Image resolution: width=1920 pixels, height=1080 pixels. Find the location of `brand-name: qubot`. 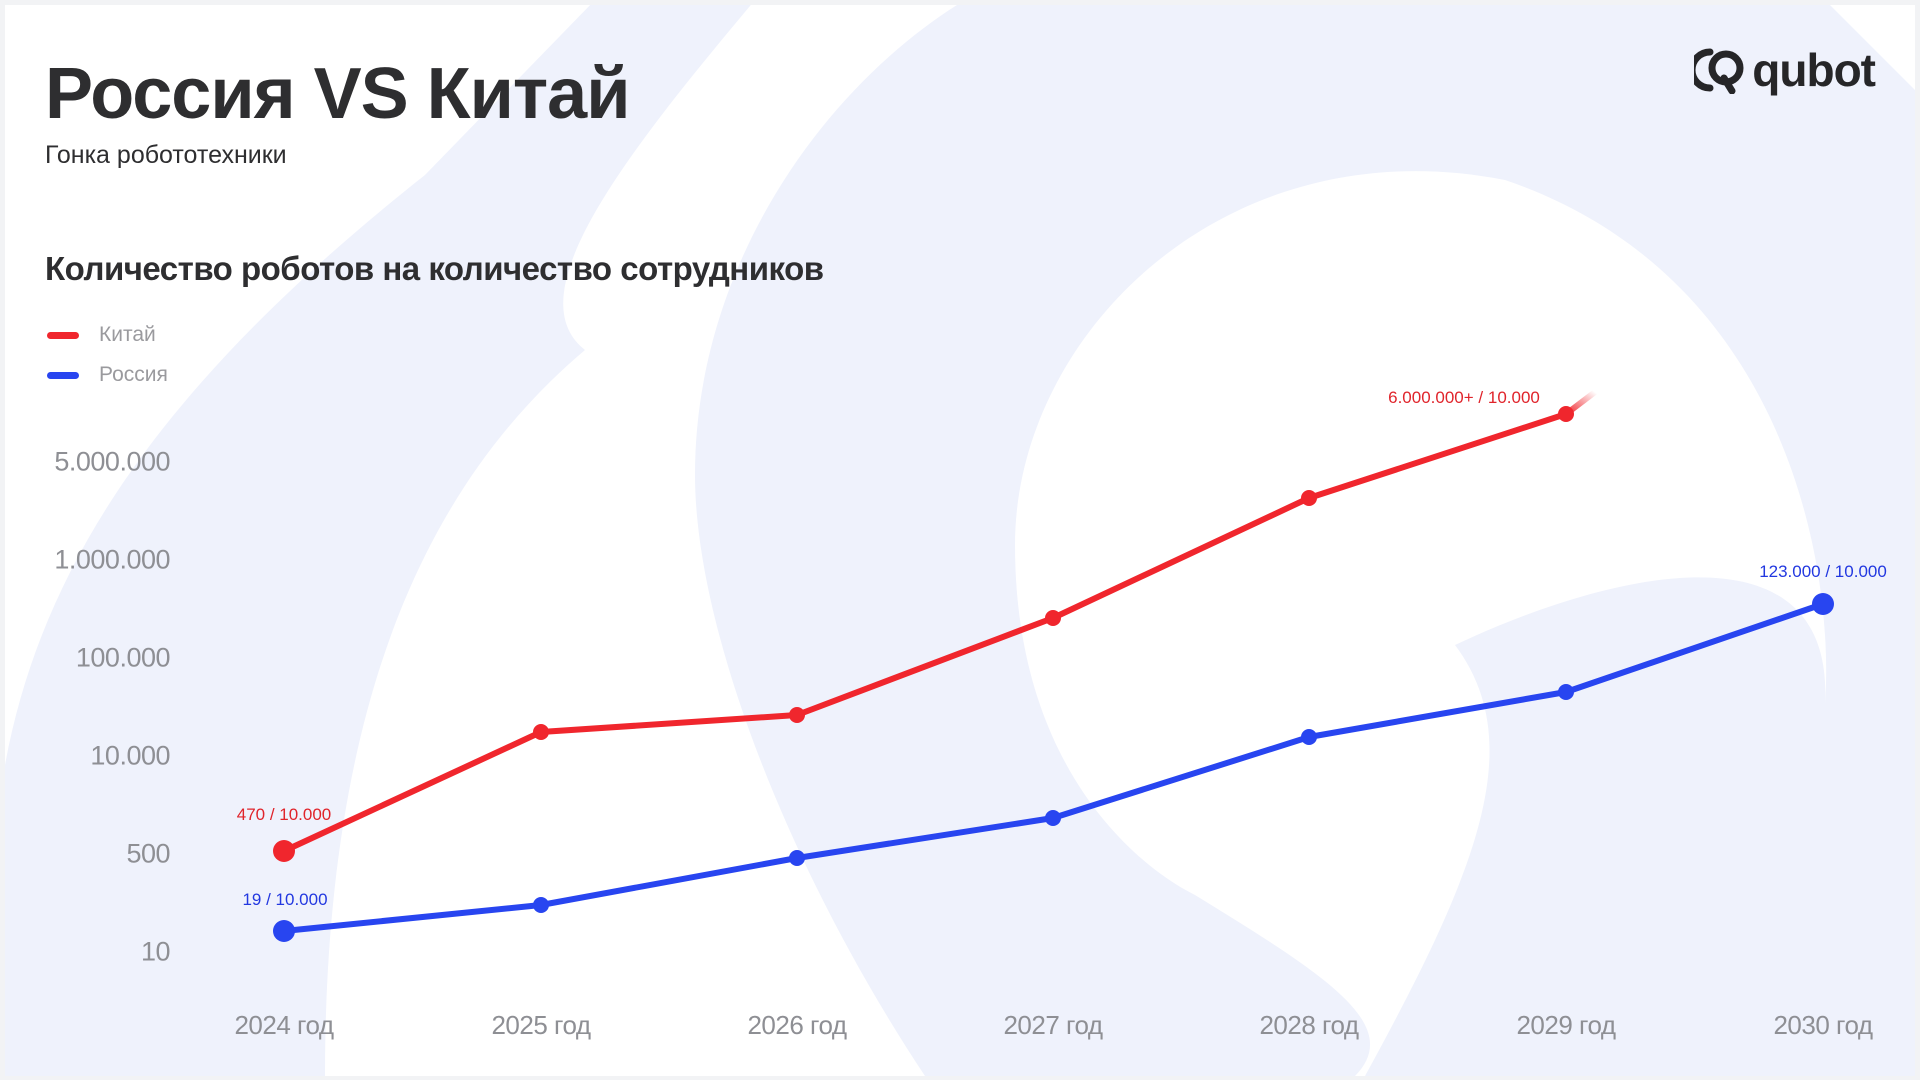

brand-name: qubot is located at coordinates (1814, 70).